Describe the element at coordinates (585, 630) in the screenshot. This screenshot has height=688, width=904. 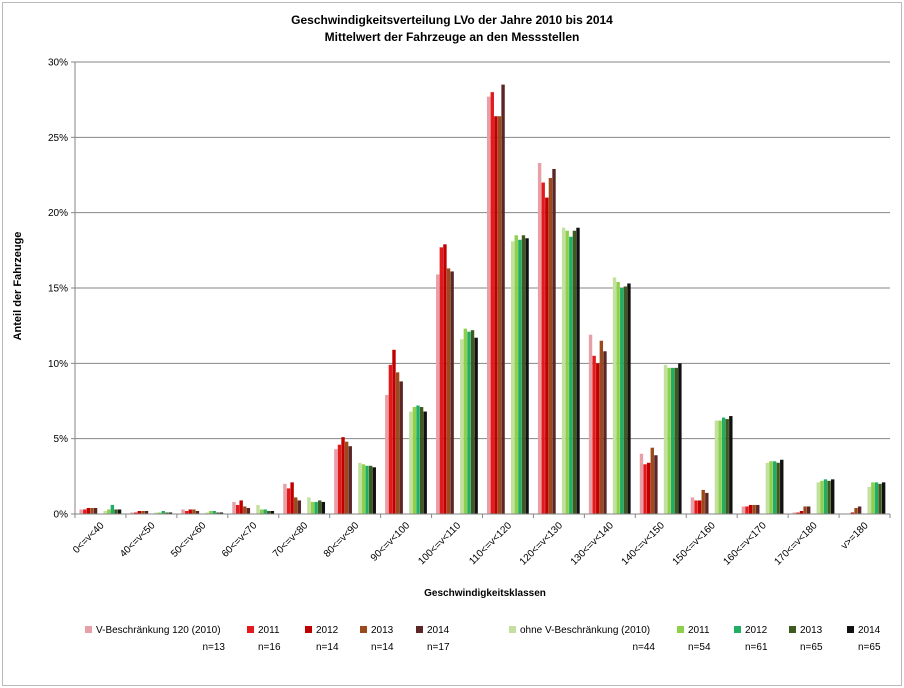
I see `legend-label: ohne V-Beschränkung (2010)` at that location.